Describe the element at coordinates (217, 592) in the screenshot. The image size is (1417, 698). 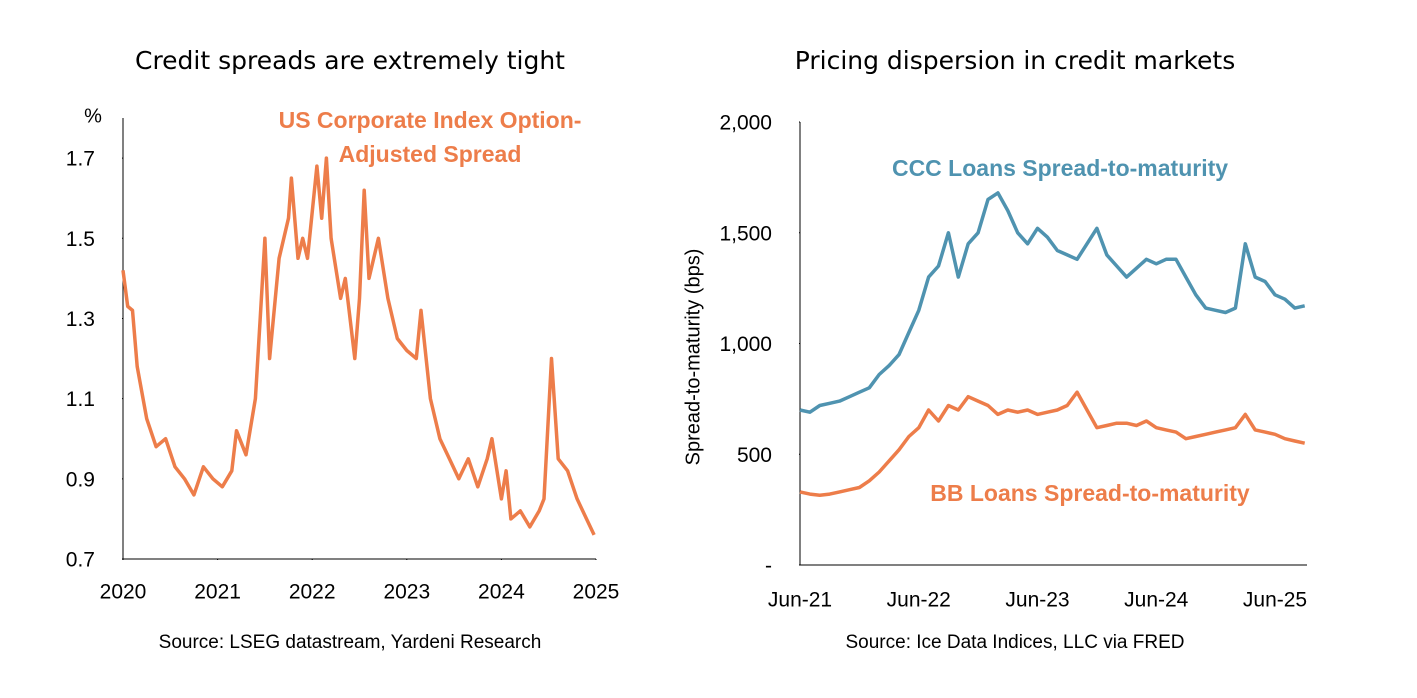
I see `x-tick-label: 2021` at that location.